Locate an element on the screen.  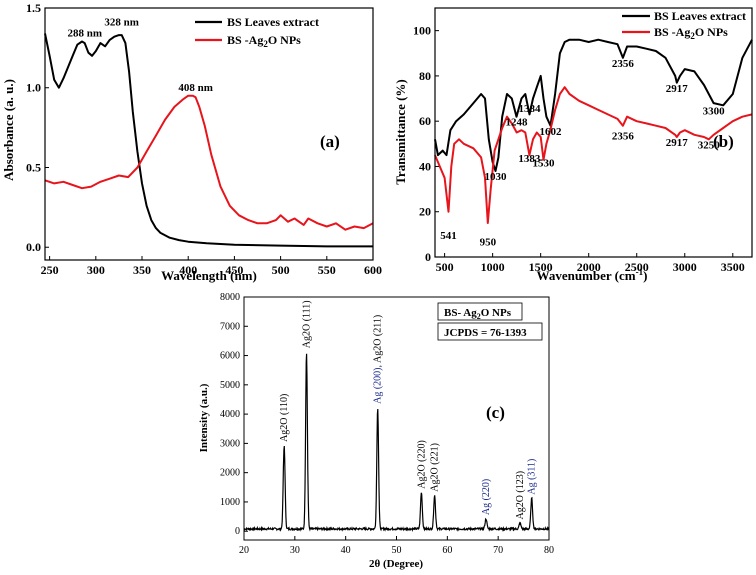
panel-c-ytick-label: 0 is located at coordinates (237, 531).